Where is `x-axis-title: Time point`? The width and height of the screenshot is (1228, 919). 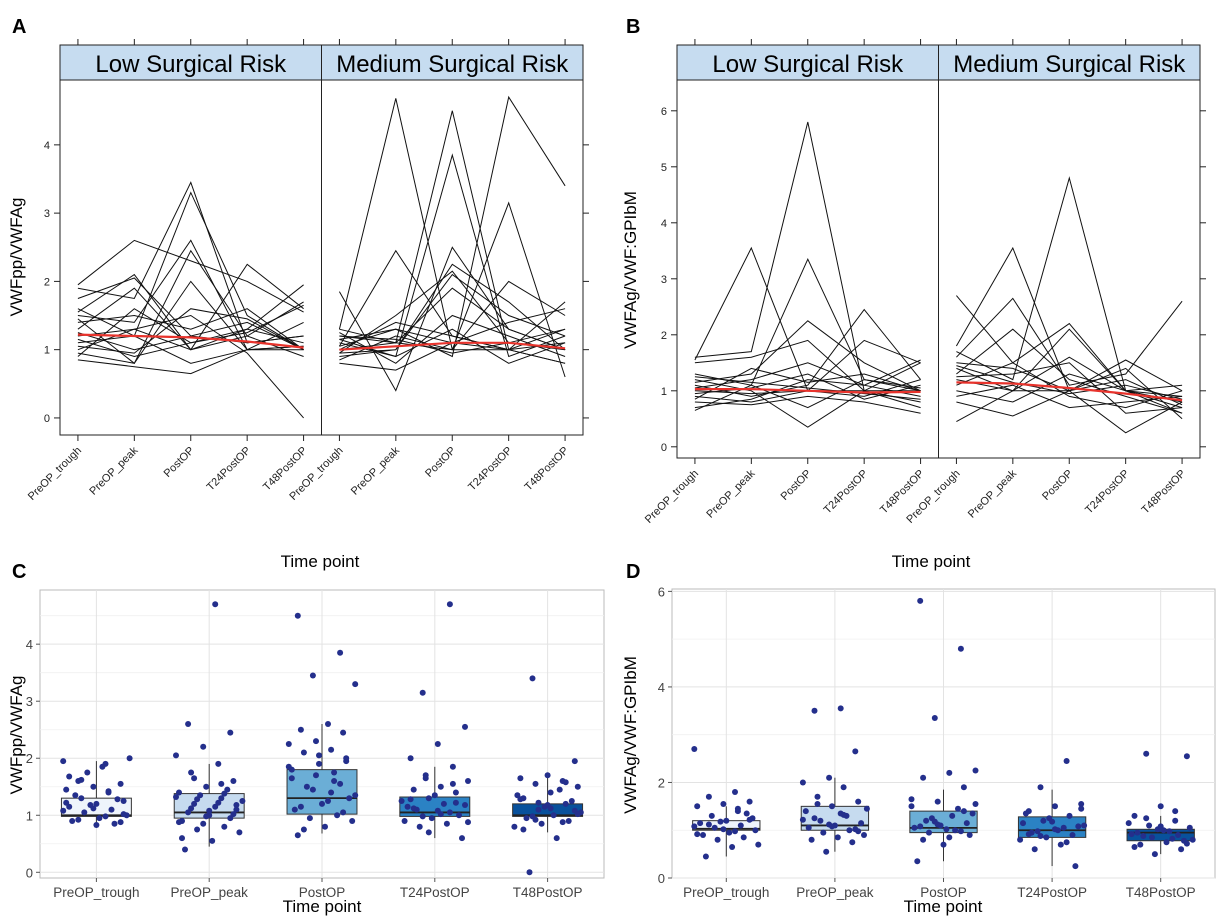
x-axis-title: Time point is located at coordinates (931, 561).